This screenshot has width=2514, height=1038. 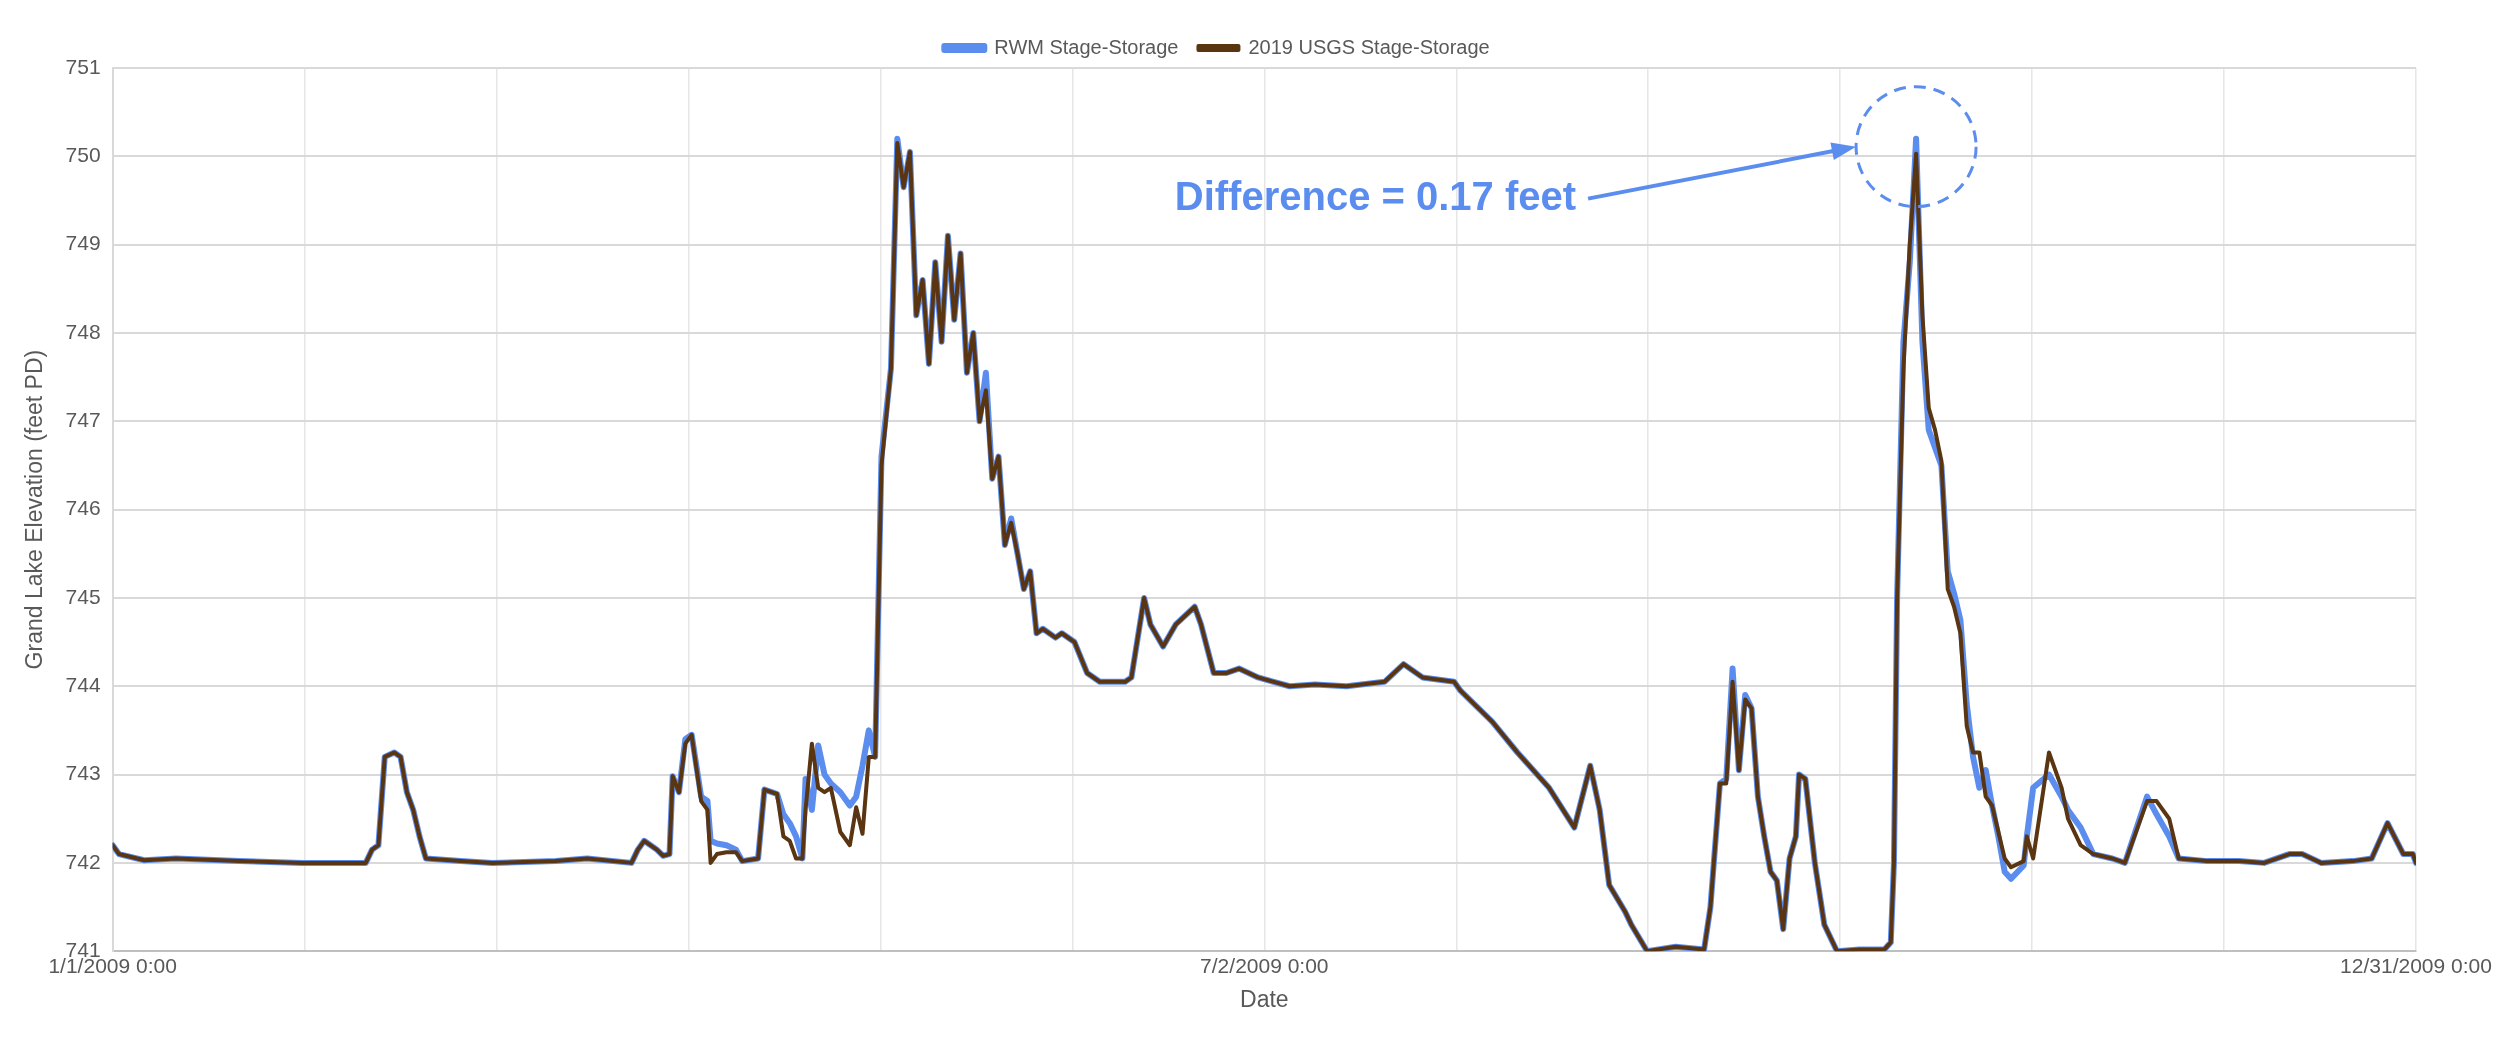 What do you see at coordinates (83, 243) in the screenshot?
I see `y-tick-label: 749` at bounding box center [83, 243].